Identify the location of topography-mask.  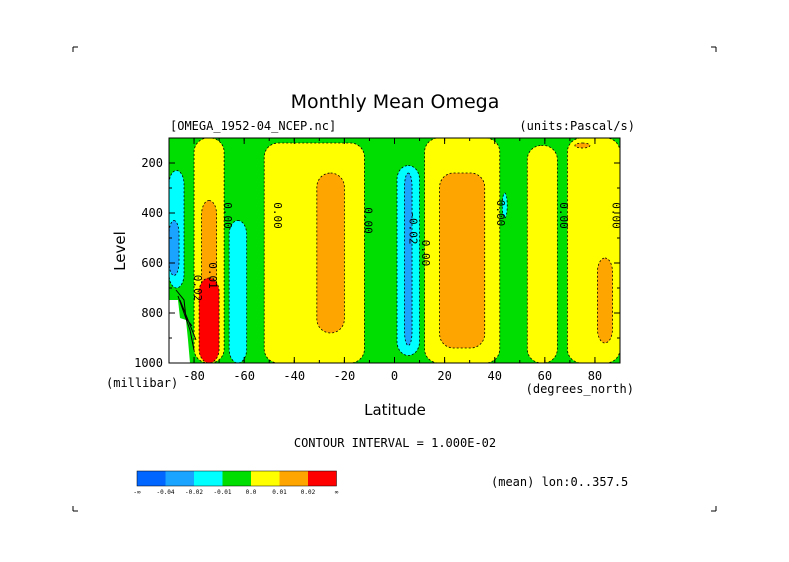
(183, 326).